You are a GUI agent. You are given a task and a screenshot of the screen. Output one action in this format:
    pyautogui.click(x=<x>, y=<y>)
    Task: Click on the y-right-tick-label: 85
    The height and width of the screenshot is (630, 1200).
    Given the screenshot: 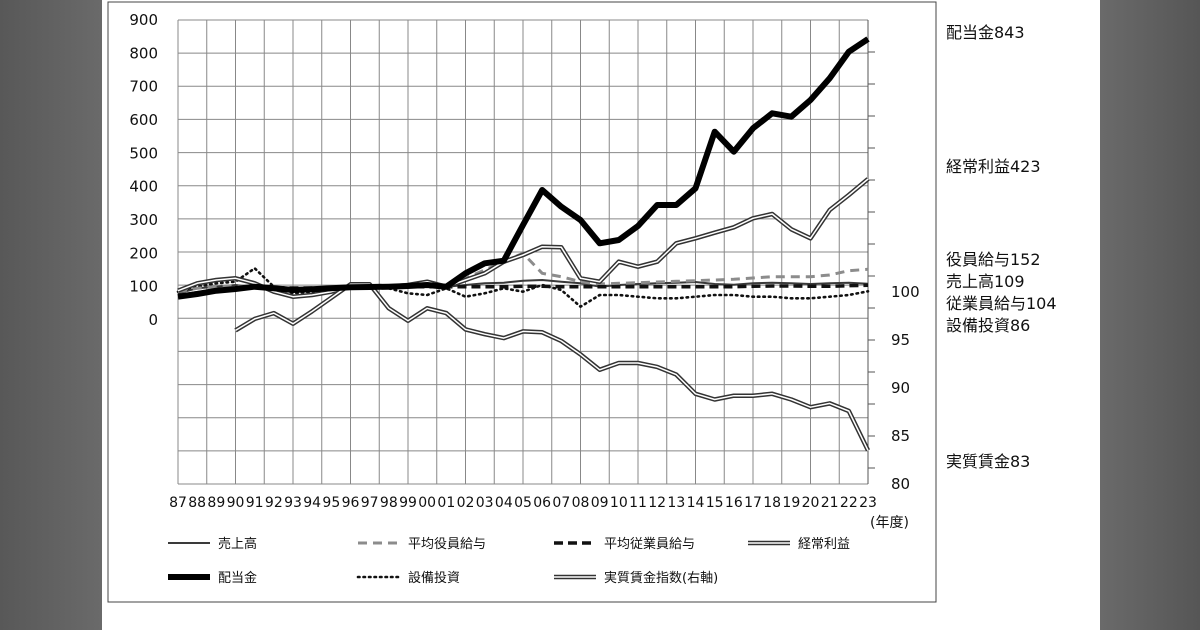 What is the action you would take?
    pyautogui.click(x=900, y=436)
    